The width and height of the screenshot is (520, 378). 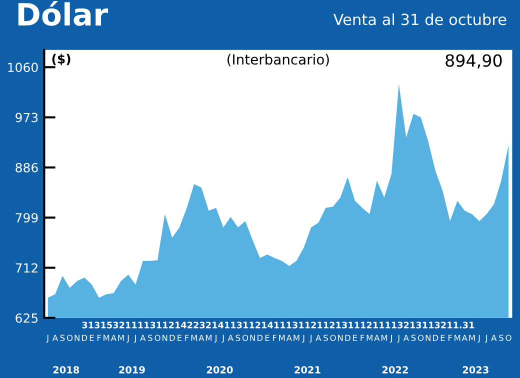 I want to click on y-tick-label: 712, so click(x=27, y=268).